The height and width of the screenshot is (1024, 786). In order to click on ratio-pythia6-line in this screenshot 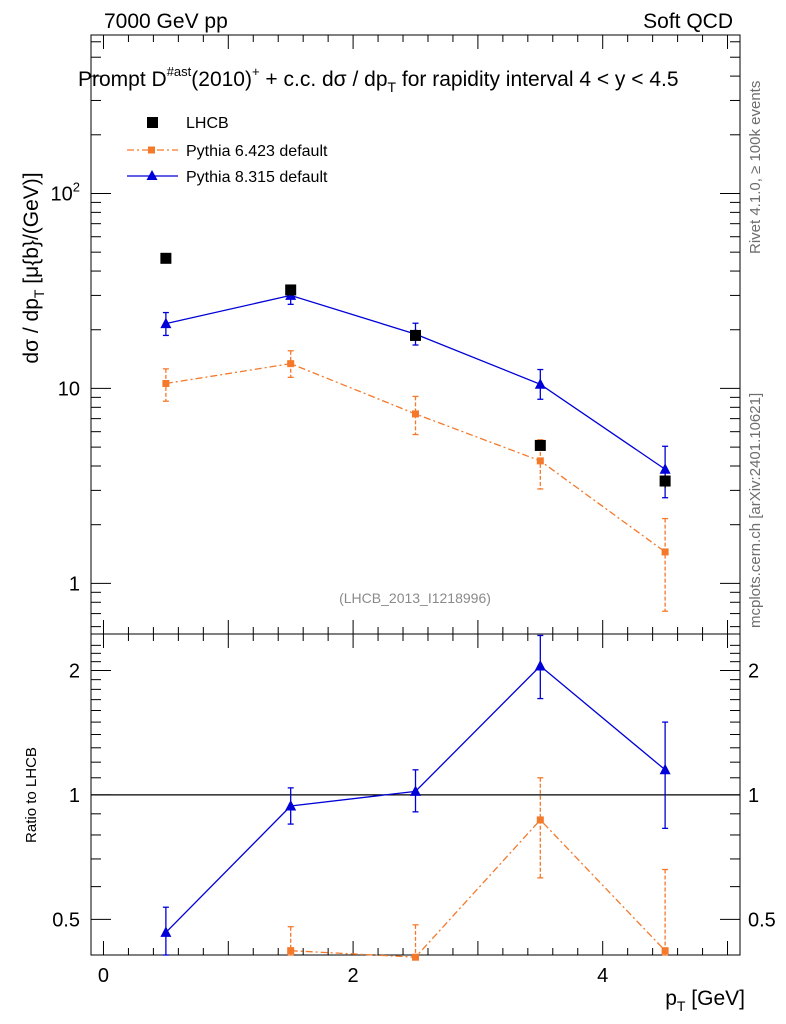, I will do `click(478, 888)`.